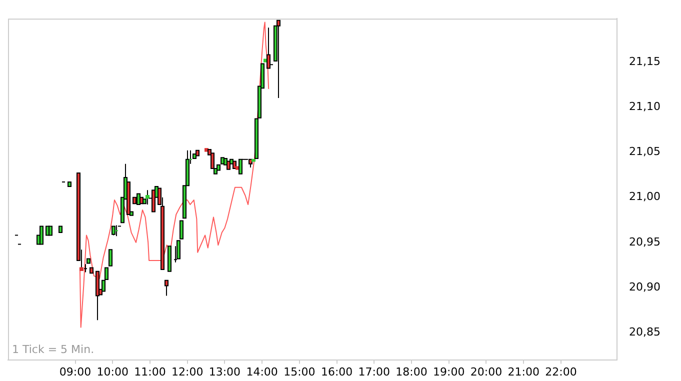 This screenshot has width=681, height=381. What do you see at coordinates (75, 371) in the screenshot?
I see `x-tick-label: 09:00` at bounding box center [75, 371].